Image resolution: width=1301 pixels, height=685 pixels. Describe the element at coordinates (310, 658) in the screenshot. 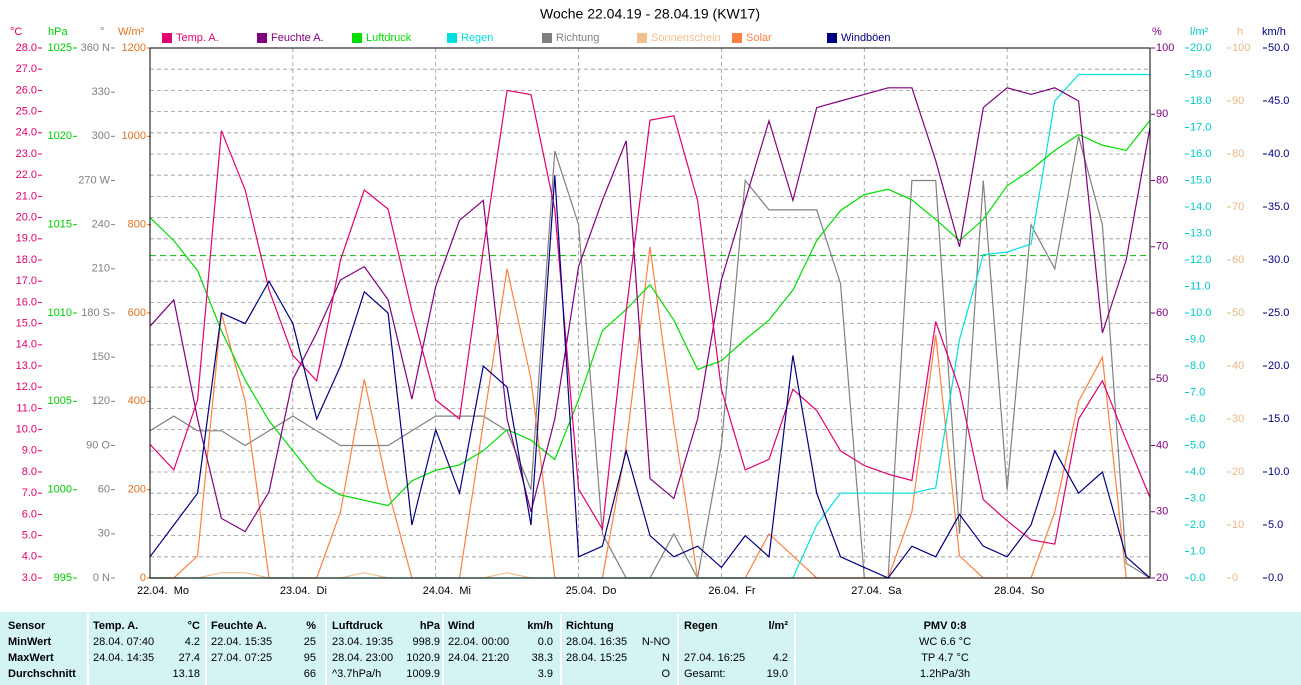

I see `table-cell: 95` at that location.